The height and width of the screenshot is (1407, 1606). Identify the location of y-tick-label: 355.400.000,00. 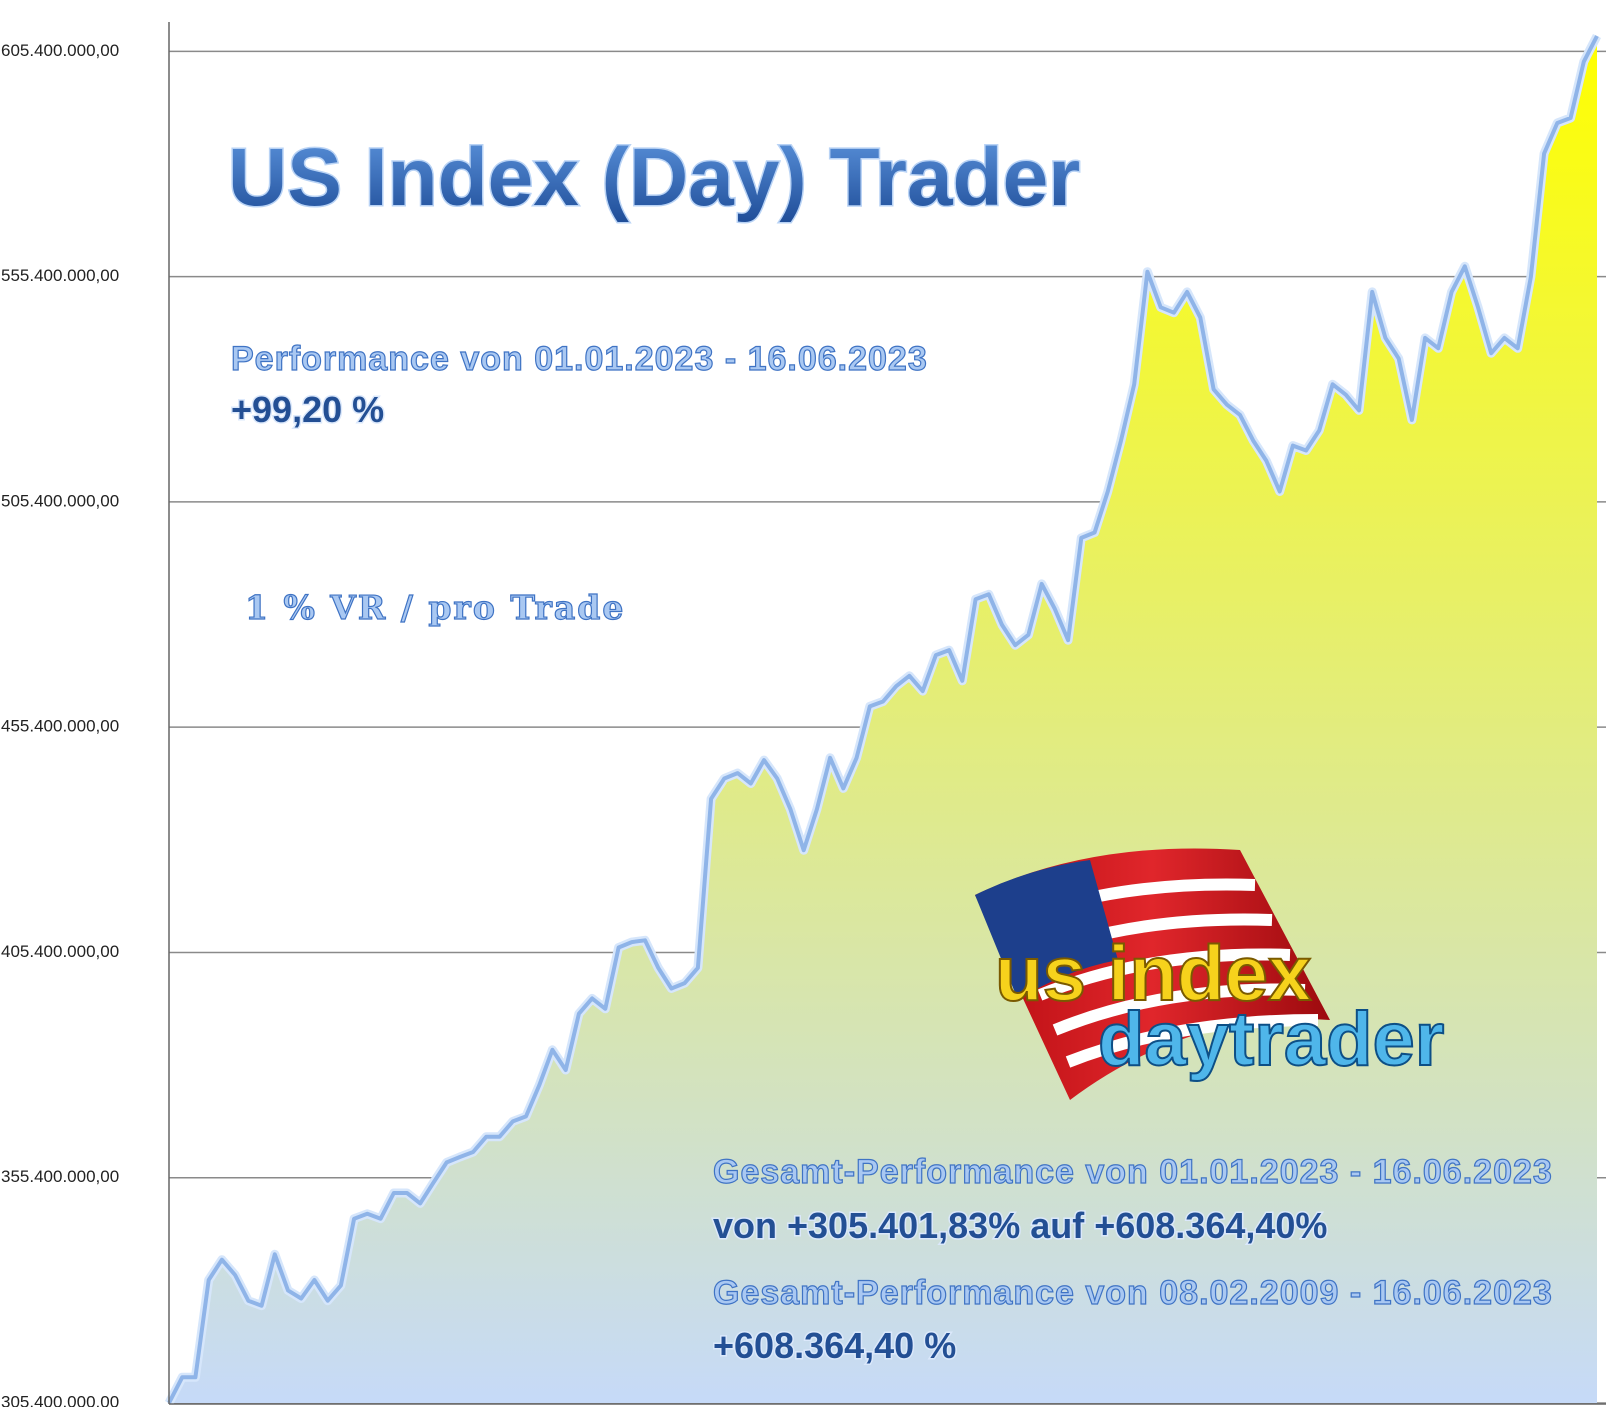
(60, 1176).